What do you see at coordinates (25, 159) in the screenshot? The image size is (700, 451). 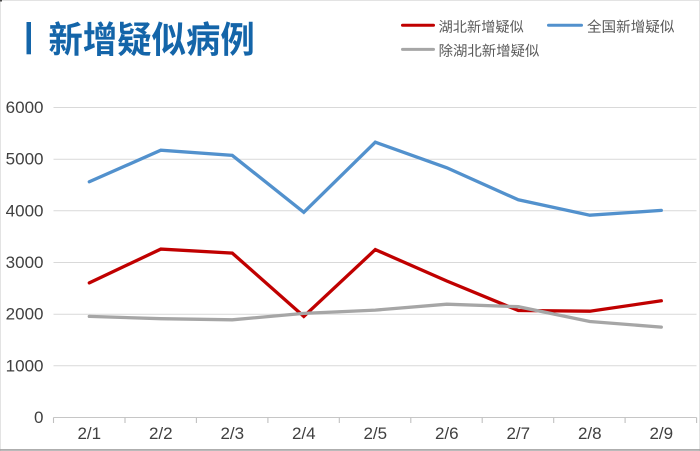 I see `svg-text: 5000` at bounding box center [25, 159].